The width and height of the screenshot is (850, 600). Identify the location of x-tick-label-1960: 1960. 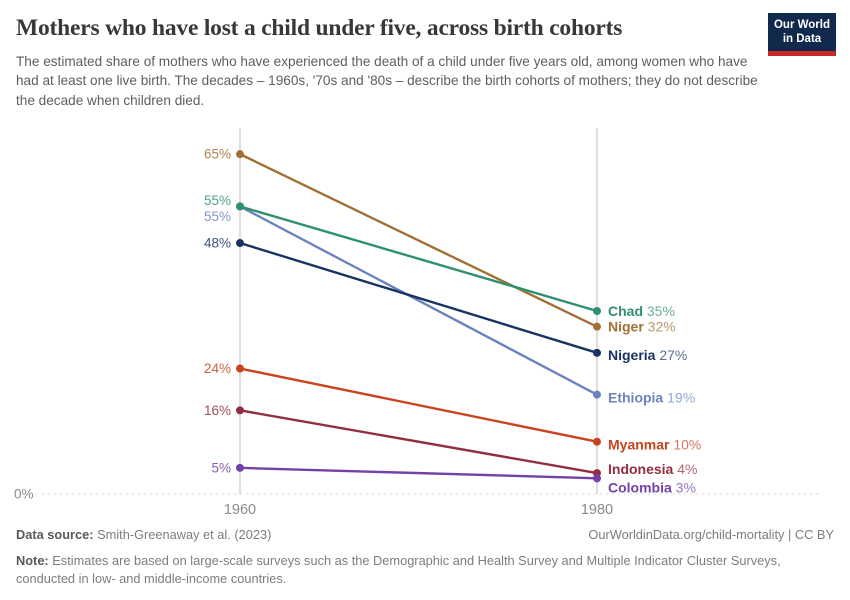
(240, 510).